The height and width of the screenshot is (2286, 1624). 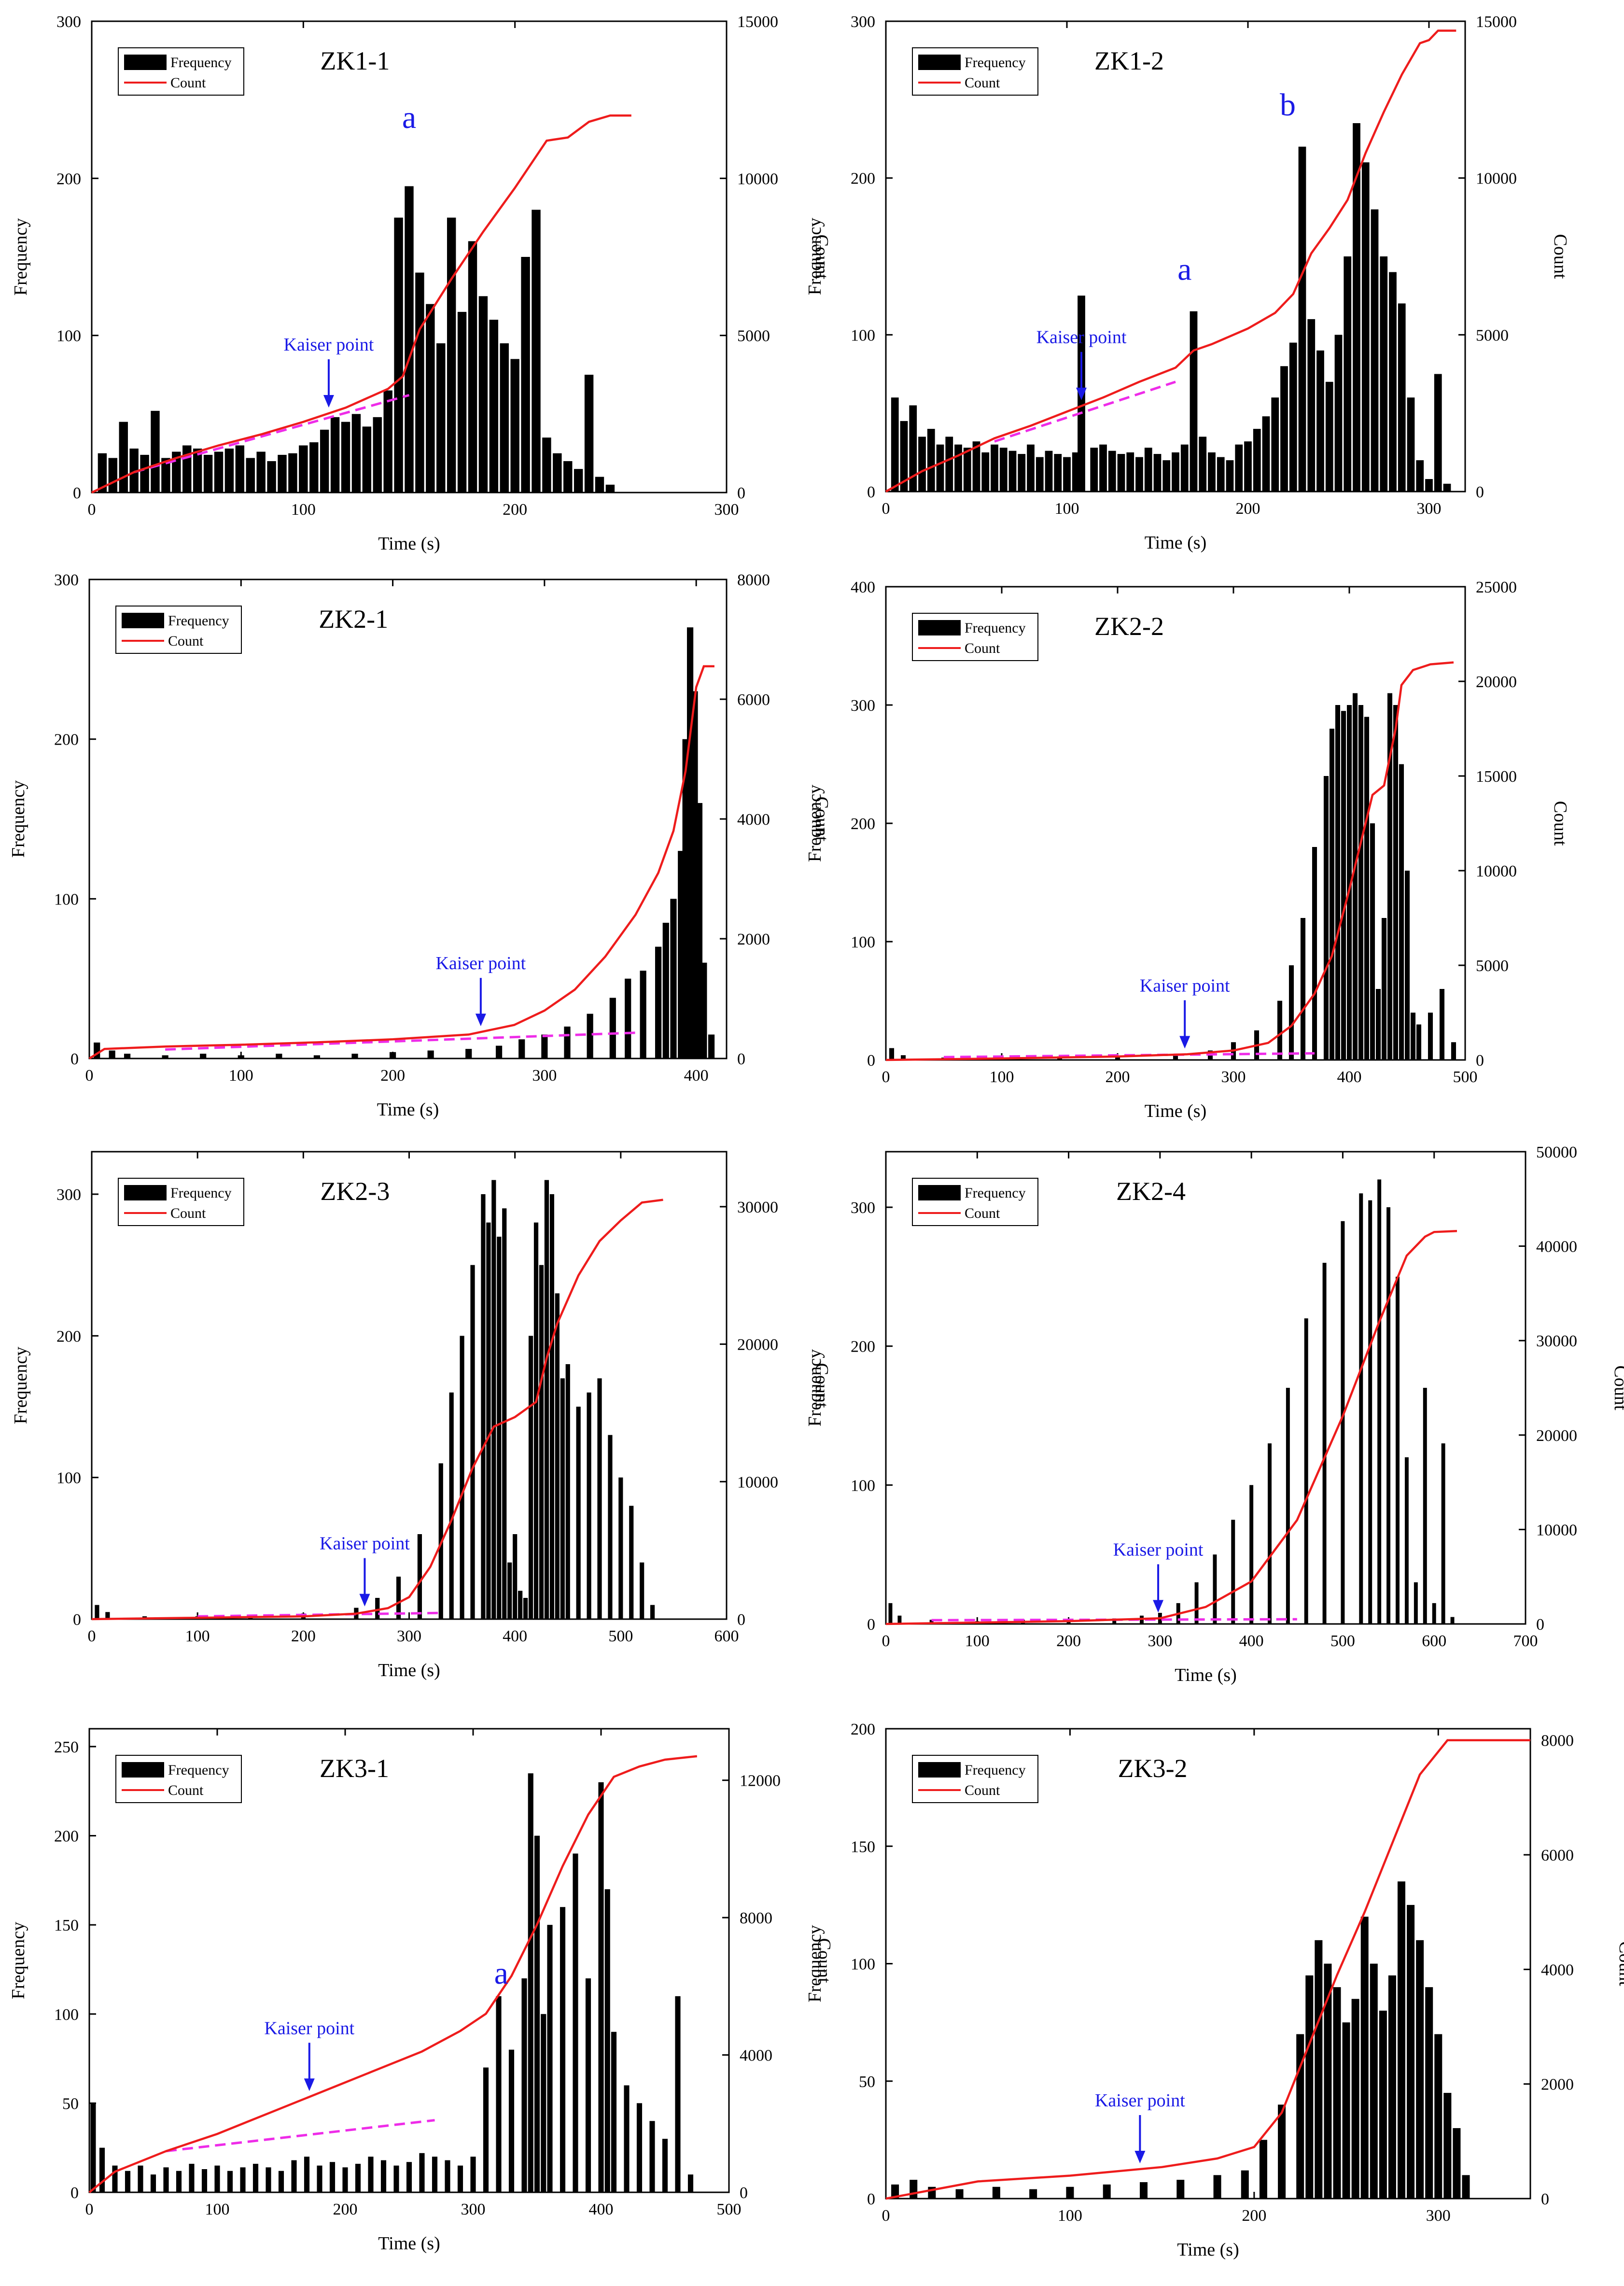 I want to click on chart-title: ZK1-2, so click(x=1129, y=60).